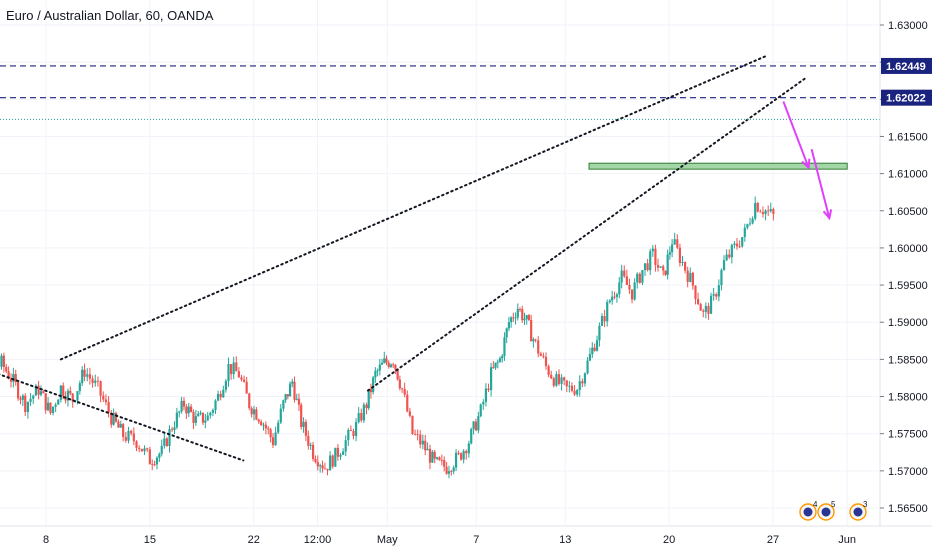 The width and height of the screenshot is (932, 555). I want to click on x-tick-label: 12:00, so click(318, 540).